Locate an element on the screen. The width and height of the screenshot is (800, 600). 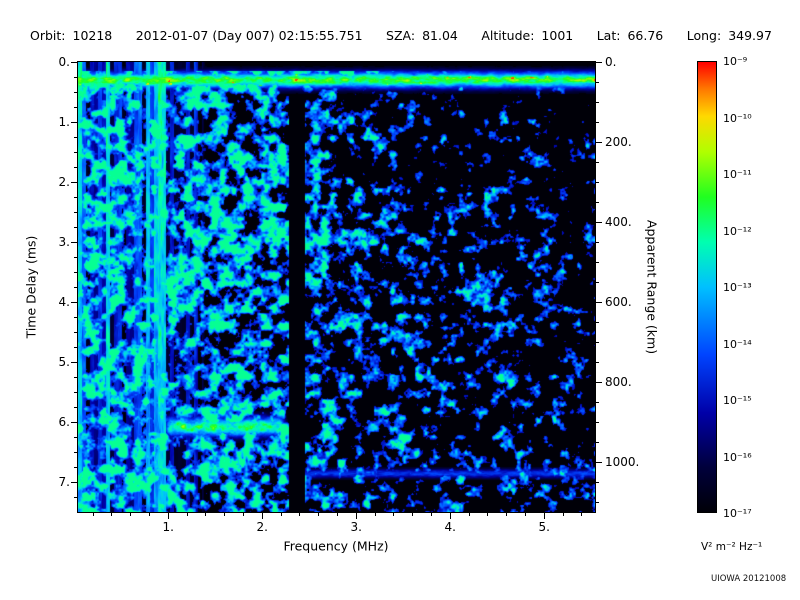
x-tick-label: 5. is located at coordinates (544, 527).